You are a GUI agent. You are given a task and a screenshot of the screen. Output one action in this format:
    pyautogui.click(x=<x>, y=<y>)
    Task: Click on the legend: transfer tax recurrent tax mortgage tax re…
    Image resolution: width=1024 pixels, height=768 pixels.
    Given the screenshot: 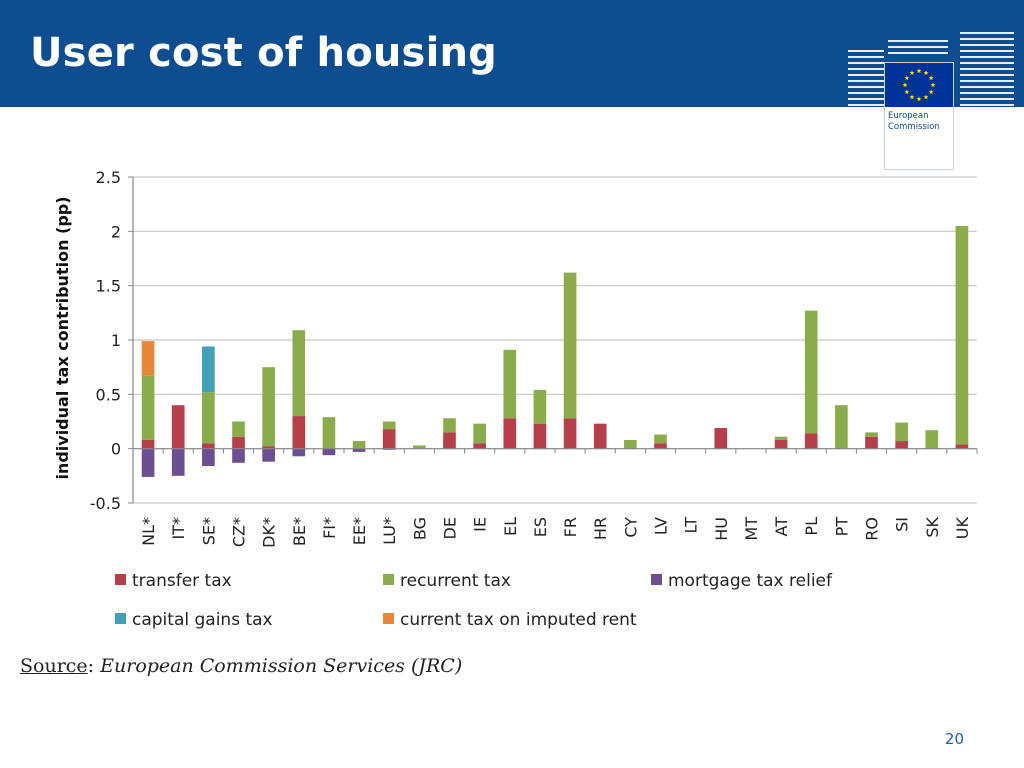 What is the action you would take?
    pyautogui.click(x=474, y=600)
    